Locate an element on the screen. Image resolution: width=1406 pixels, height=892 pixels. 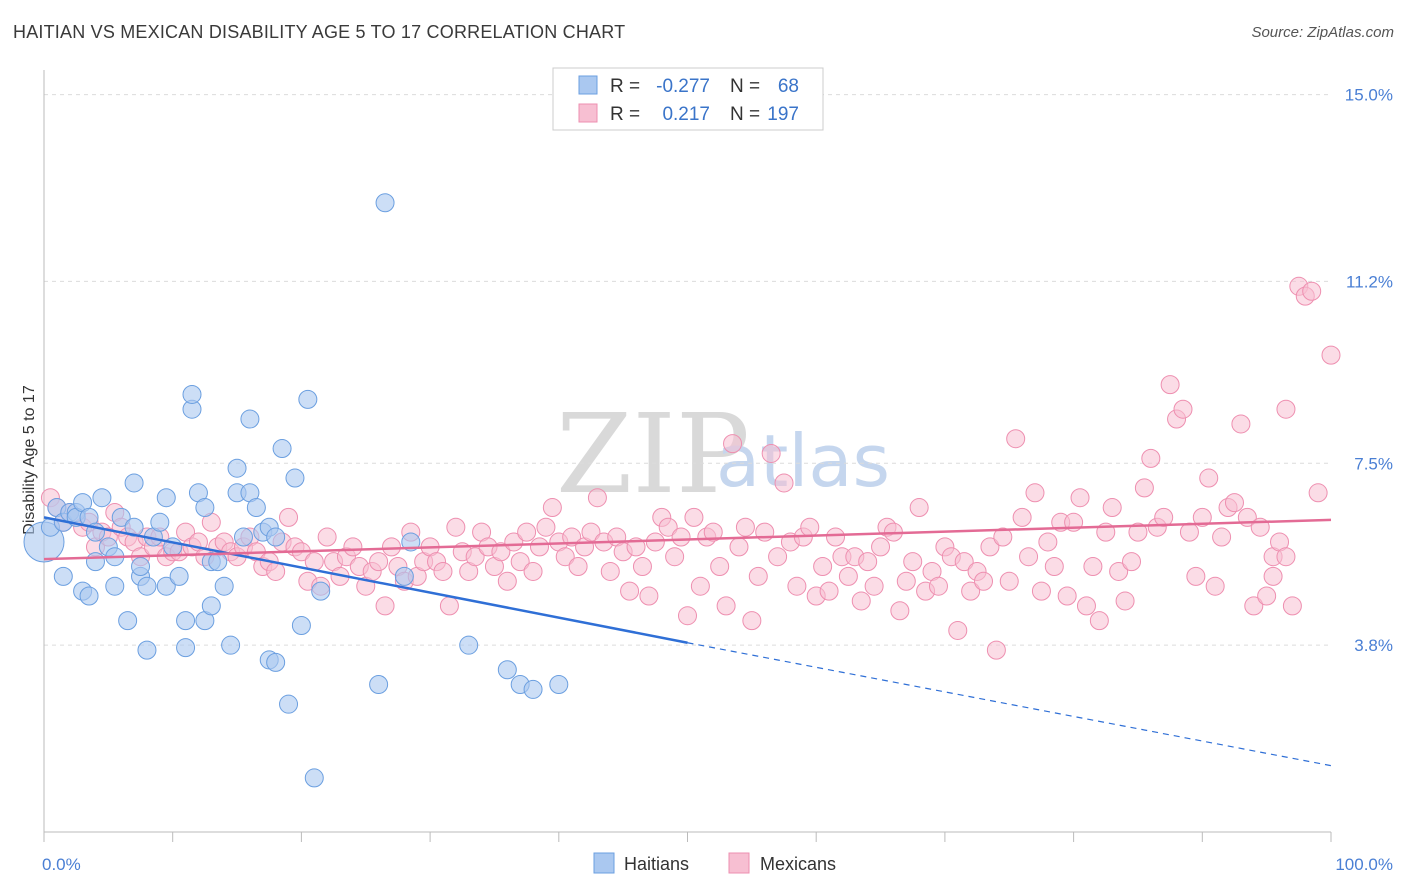
stats-n-label: N = is located at coordinates (745, 86).